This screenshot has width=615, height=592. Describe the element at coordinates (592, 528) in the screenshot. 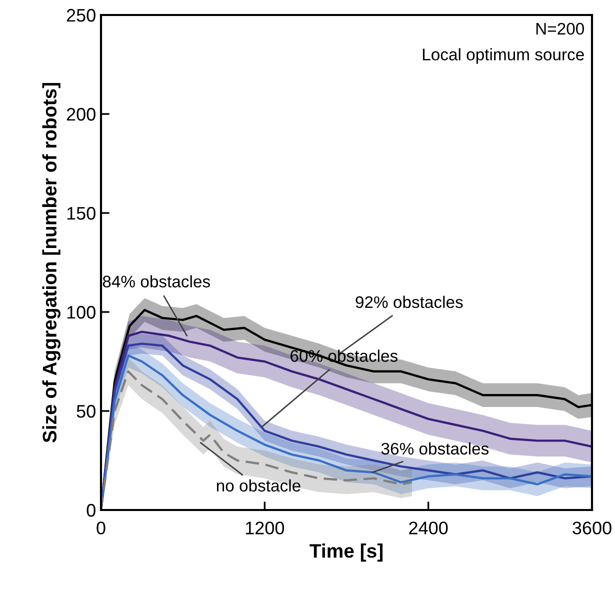

I see `x-tick-label: 3600` at that location.